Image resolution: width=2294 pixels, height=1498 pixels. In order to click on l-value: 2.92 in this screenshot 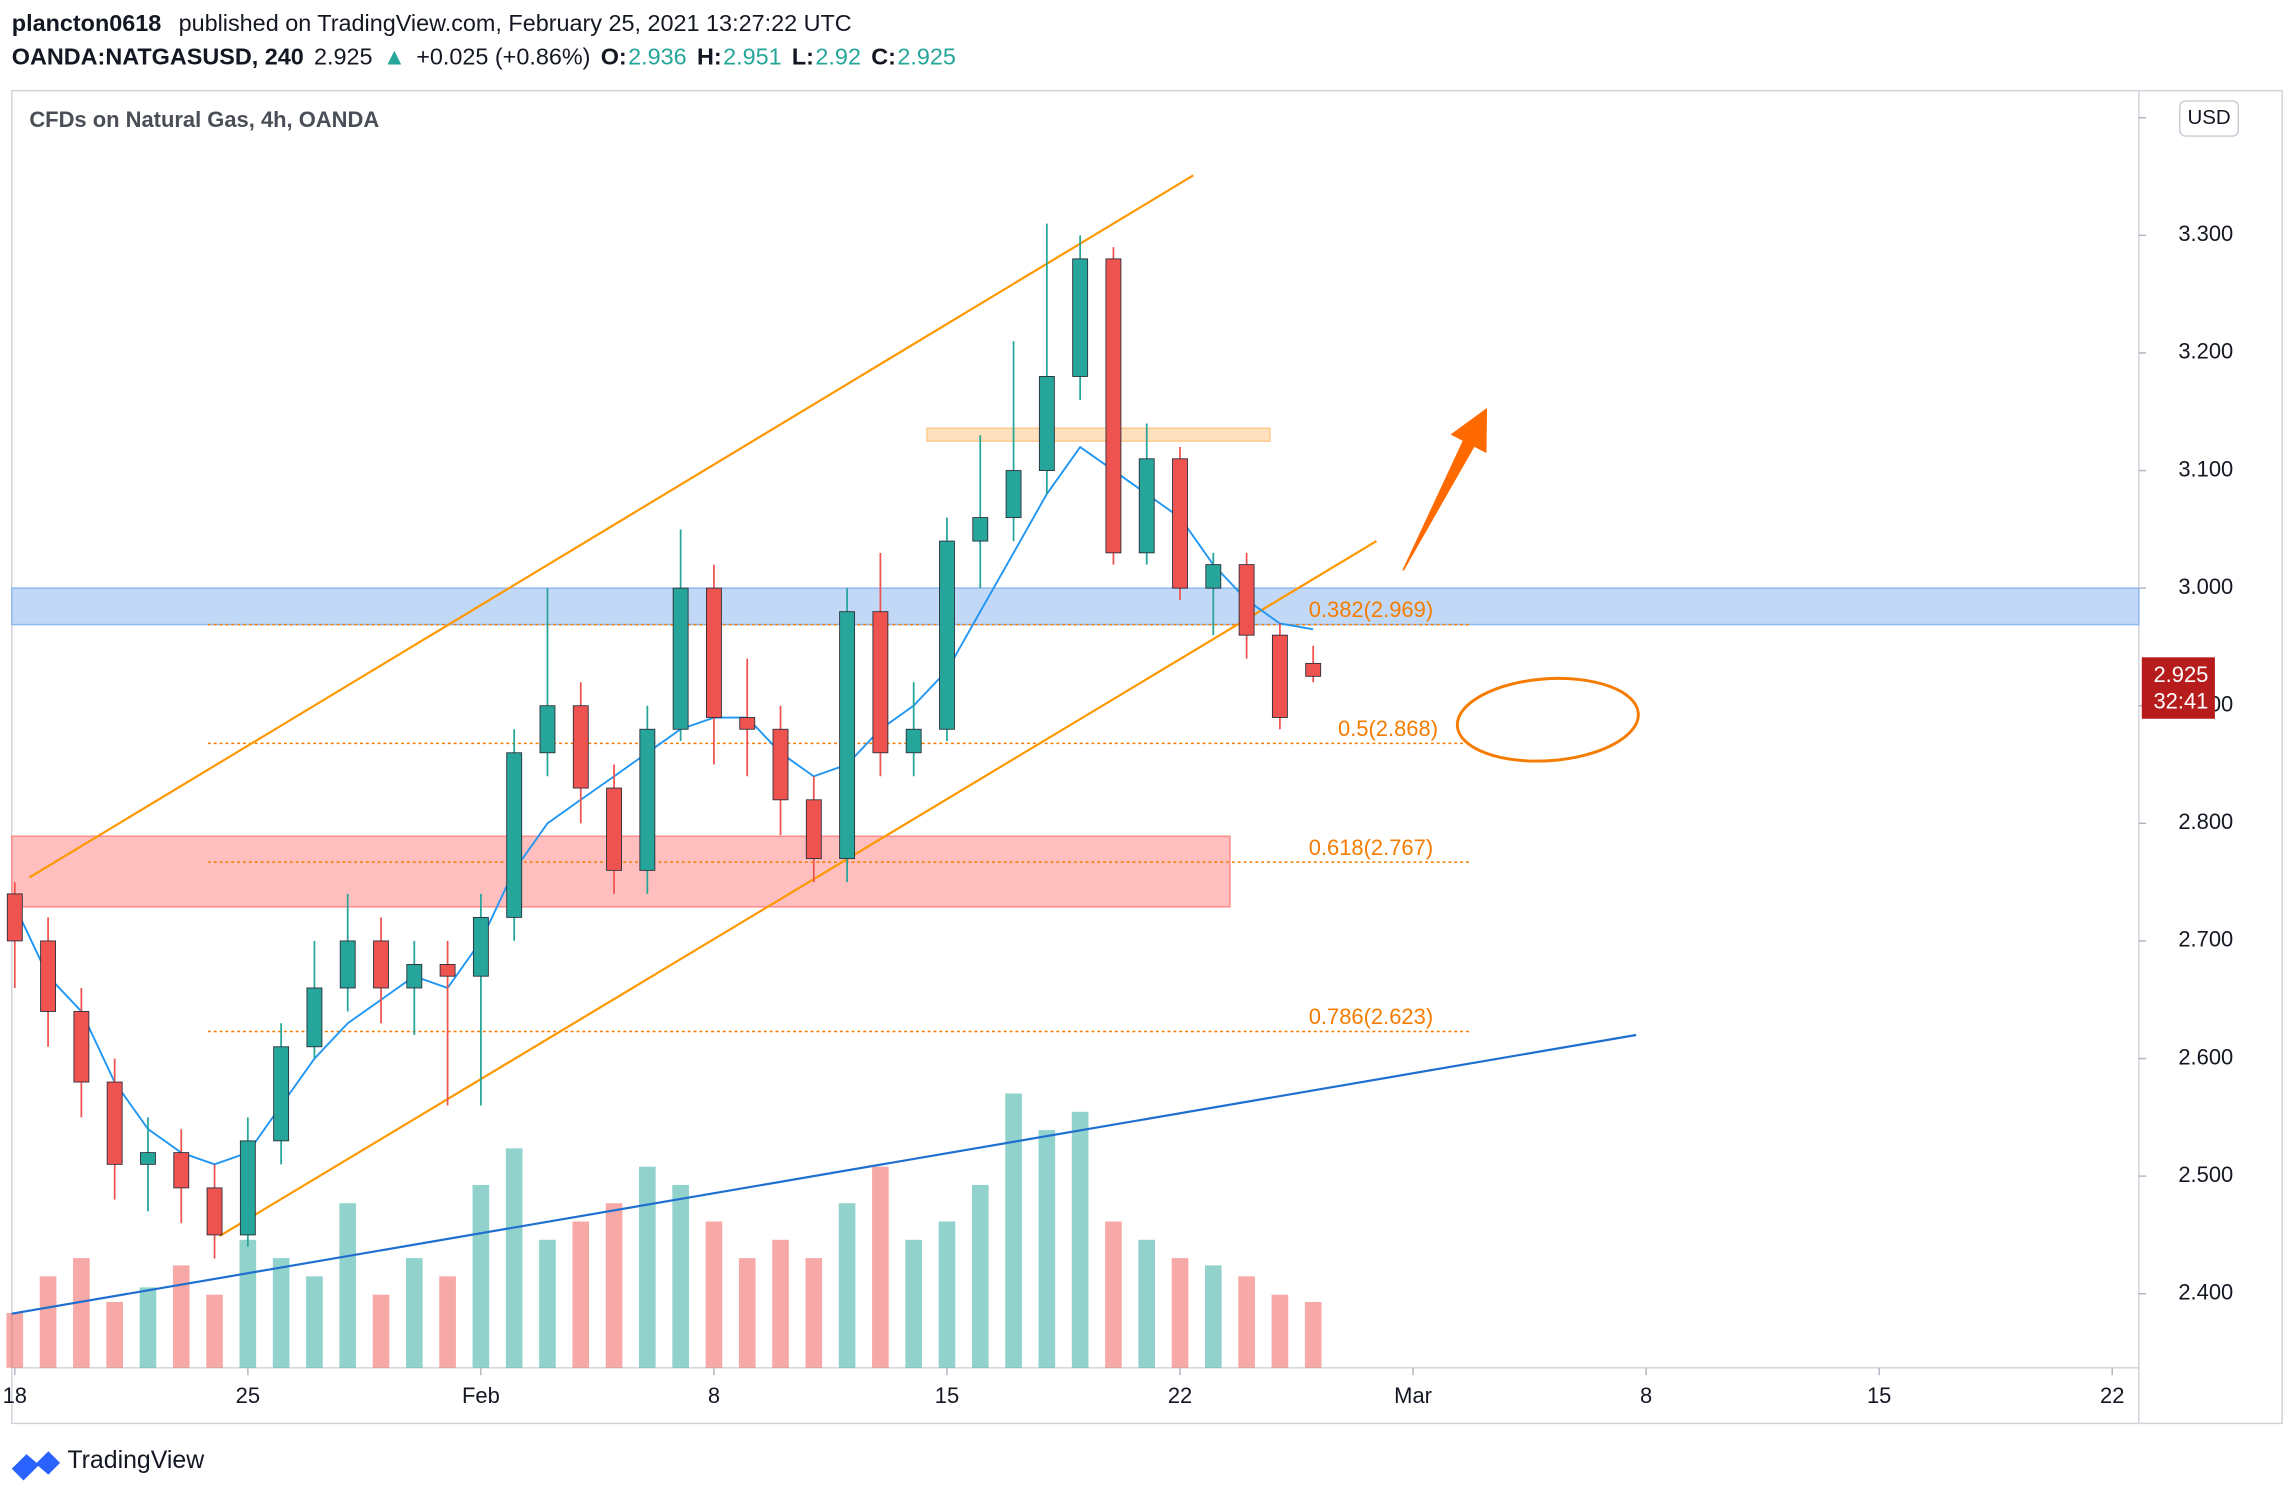, I will do `click(838, 57)`.